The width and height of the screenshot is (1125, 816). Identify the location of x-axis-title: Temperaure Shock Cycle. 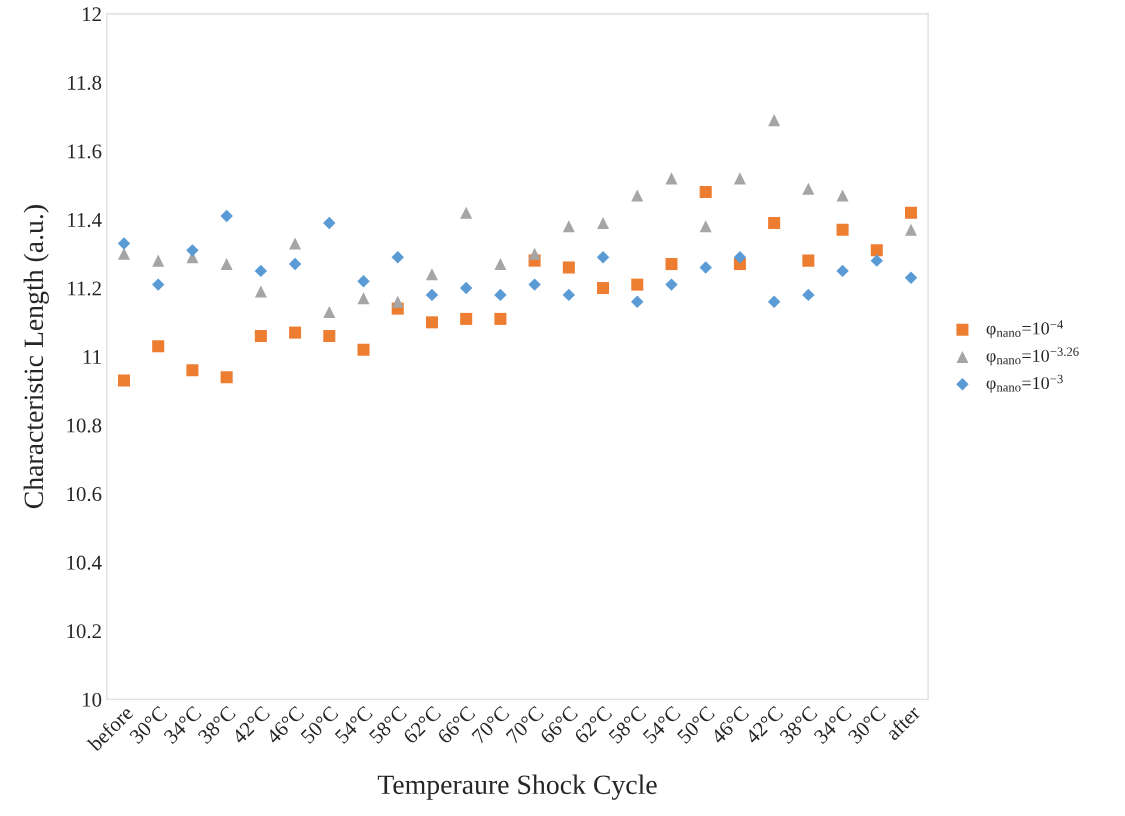
(517, 787).